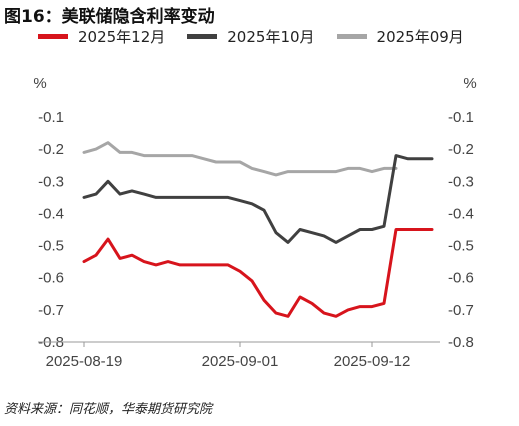 This screenshot has height=426, width=519. Describe the element at coordinates (39, 83) in the screenshot. I see `y-unit-left: %` at that location.